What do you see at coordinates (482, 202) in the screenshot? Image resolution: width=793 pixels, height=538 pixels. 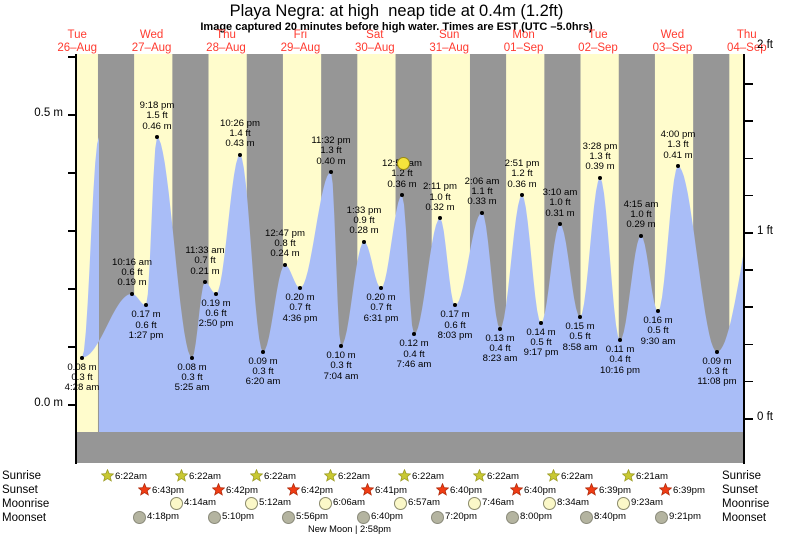 I see `tide-height-m: 0.33 m` at bounding box center [482, 202].